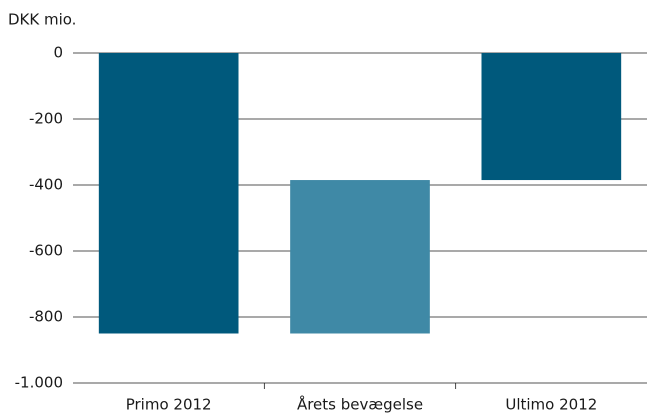 The image size is (648, 417). What do you see at coordinates (46, 317) in the screenshot?
I see `y-tick-label: -800` at bounding box center [46, 317].